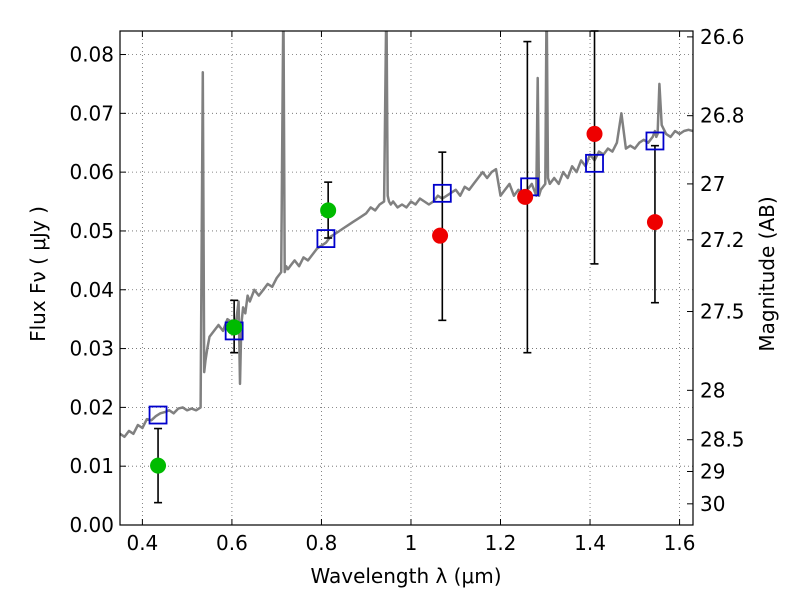  What do you see at coordinates (322, 543) in the screenshot?
I see `x-tick-label: 0.8` at bounding box center [322, 543].